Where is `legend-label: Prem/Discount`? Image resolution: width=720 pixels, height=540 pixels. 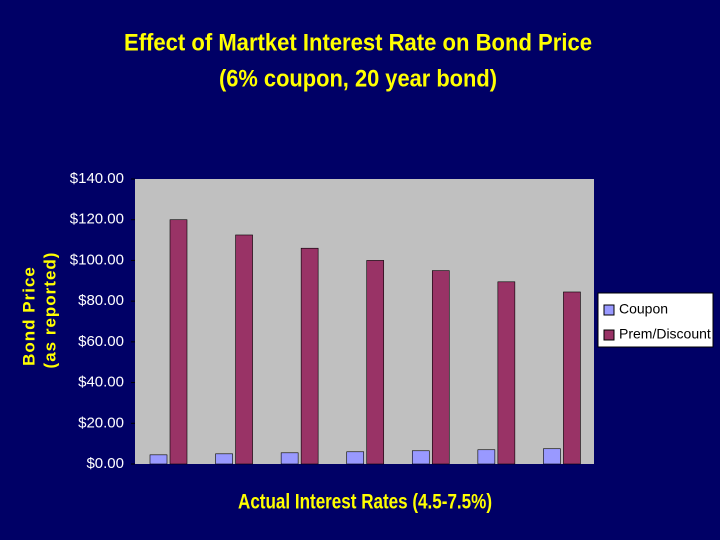
legend-label: Prem/Discount is located at coordinates (665, 334).